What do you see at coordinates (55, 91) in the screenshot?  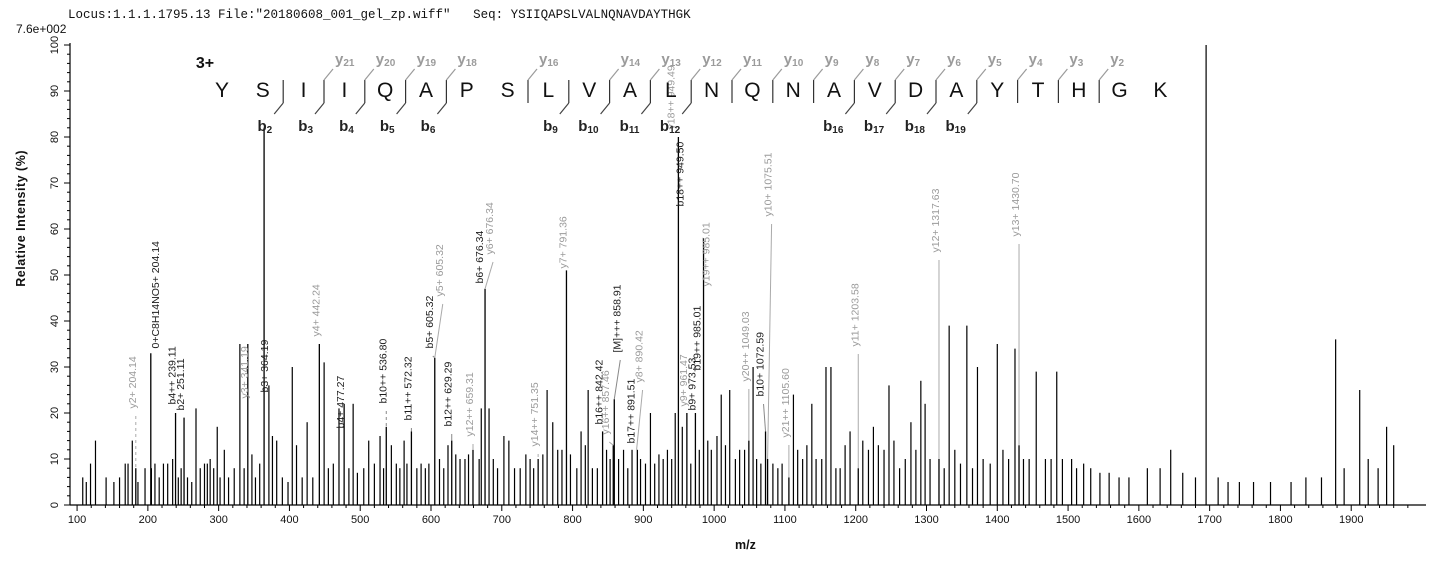 I see `y-tick-label: 90` at bounding box center [55, 91].